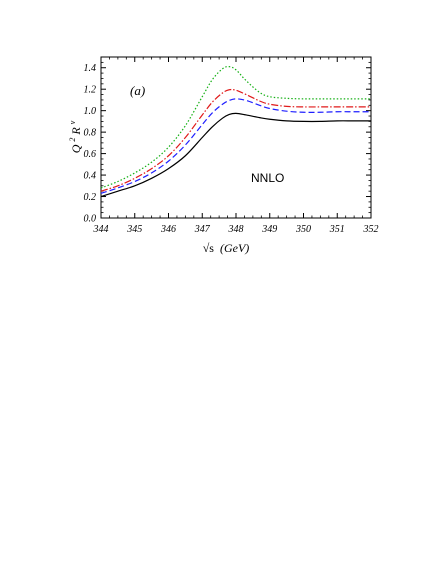 The width and height of the screenshot is (436, 564). Describe the element at coordinates (76, 131) in the screenshot. I see `y-axis-label-r: R` at that location.